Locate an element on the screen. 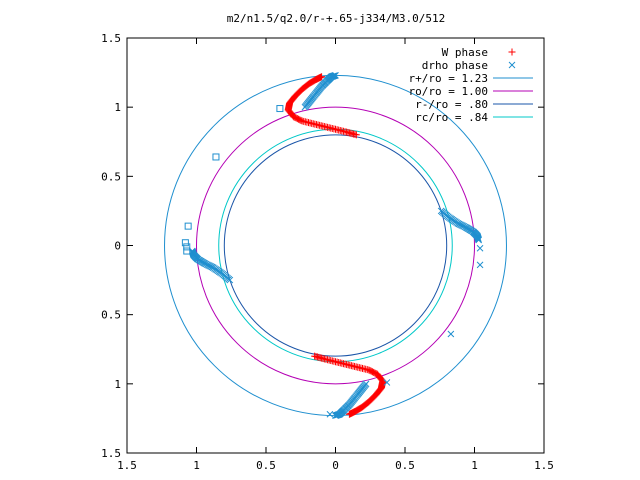 The image size is (640, 480). y-tick-label-3: 0 is located at coordinates (117, 246).